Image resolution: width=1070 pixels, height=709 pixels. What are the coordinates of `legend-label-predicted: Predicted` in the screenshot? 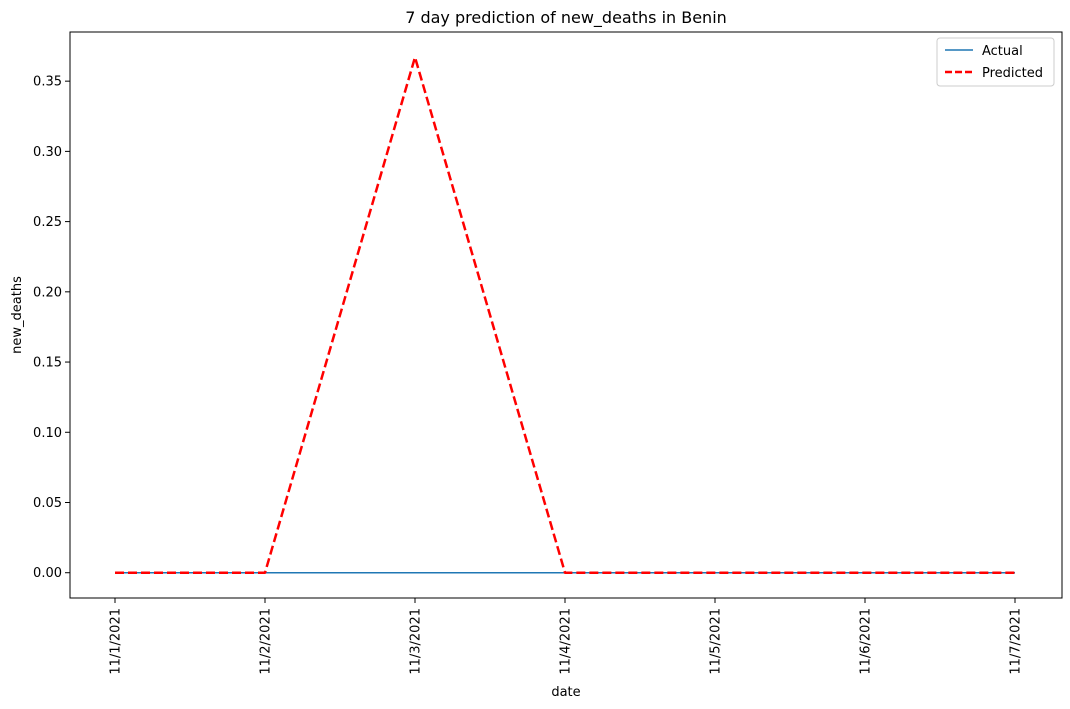 It's located at (1012, 73).